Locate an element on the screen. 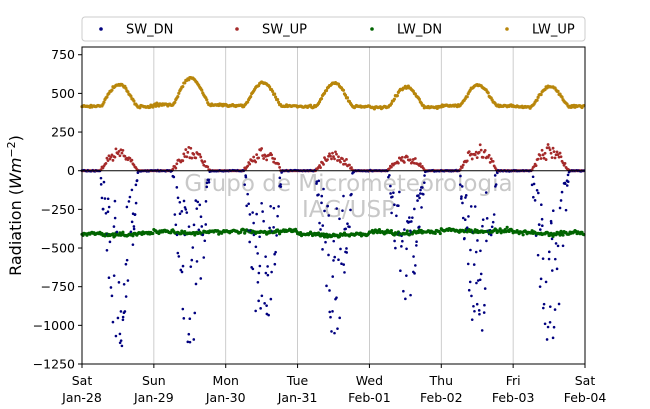 This screenshot has height=409, width=650. y-tick-label: −250 is located at coordinates (58, 209).